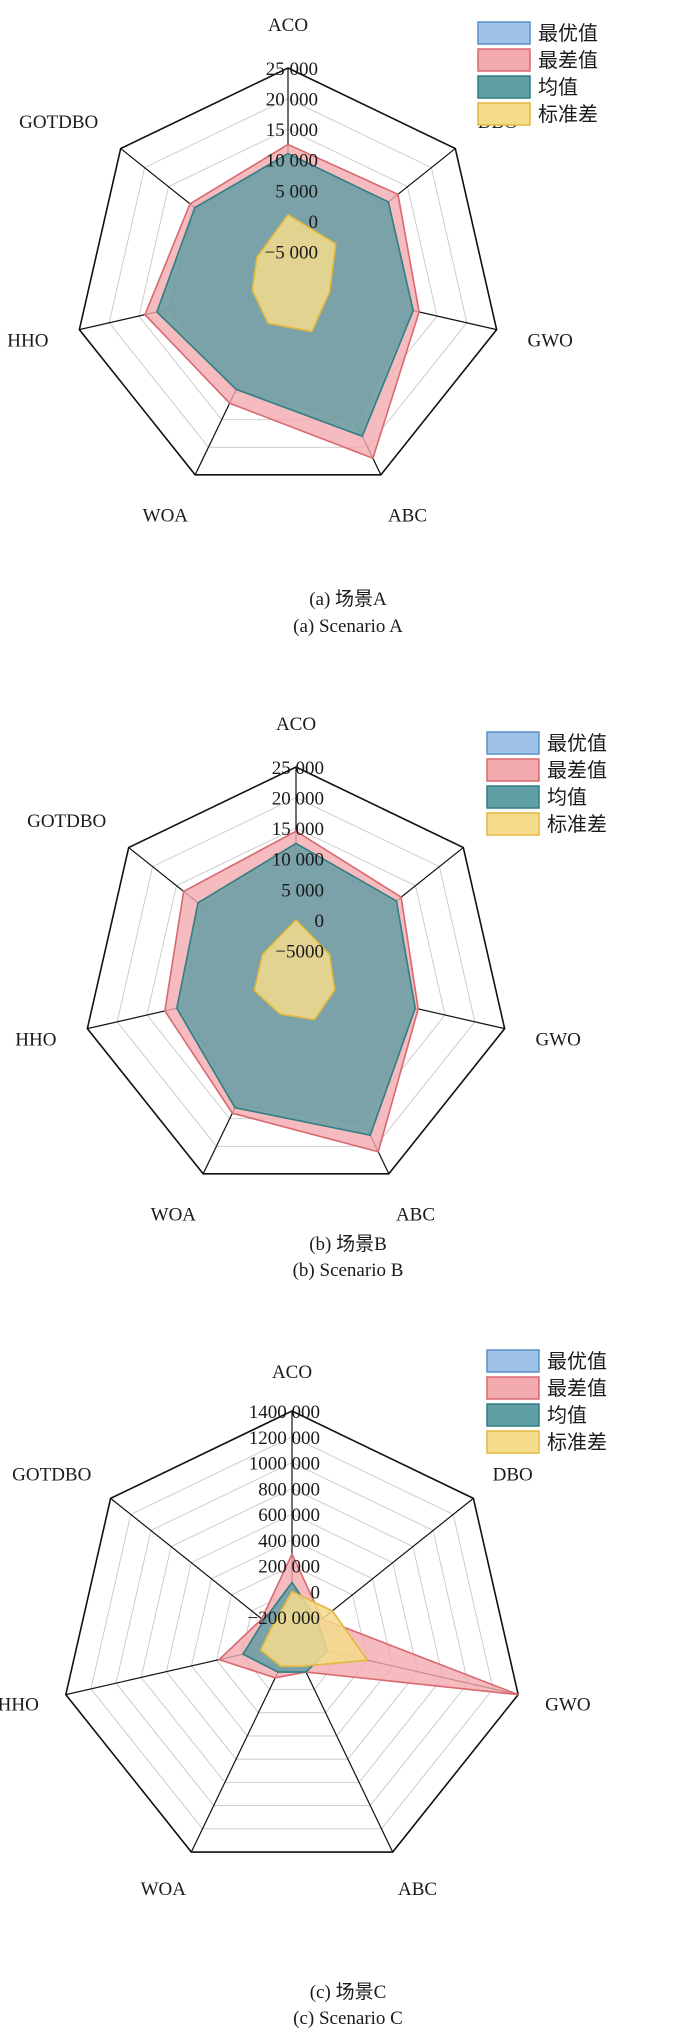 Image resolution: width=696 pixels, height=2039 pixels. I want to click on radial-tick-label: 200 000, so click(289, 1567).